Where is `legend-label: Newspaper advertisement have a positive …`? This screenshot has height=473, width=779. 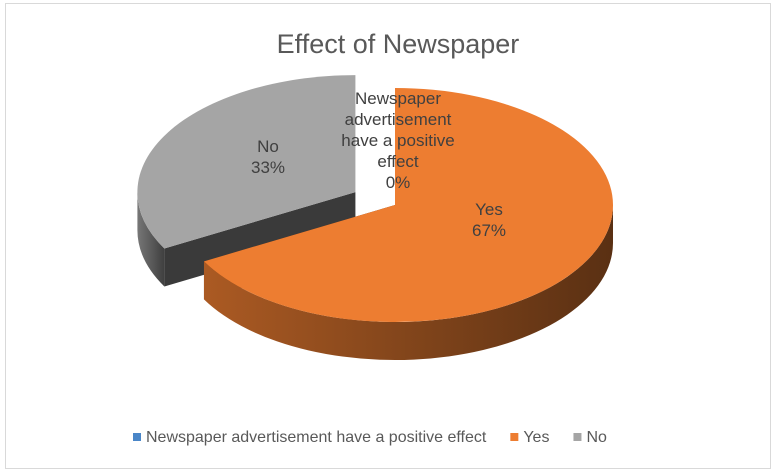 legend-label: Newspaper advertisement have a positive … is located at coordinates (316, 437).